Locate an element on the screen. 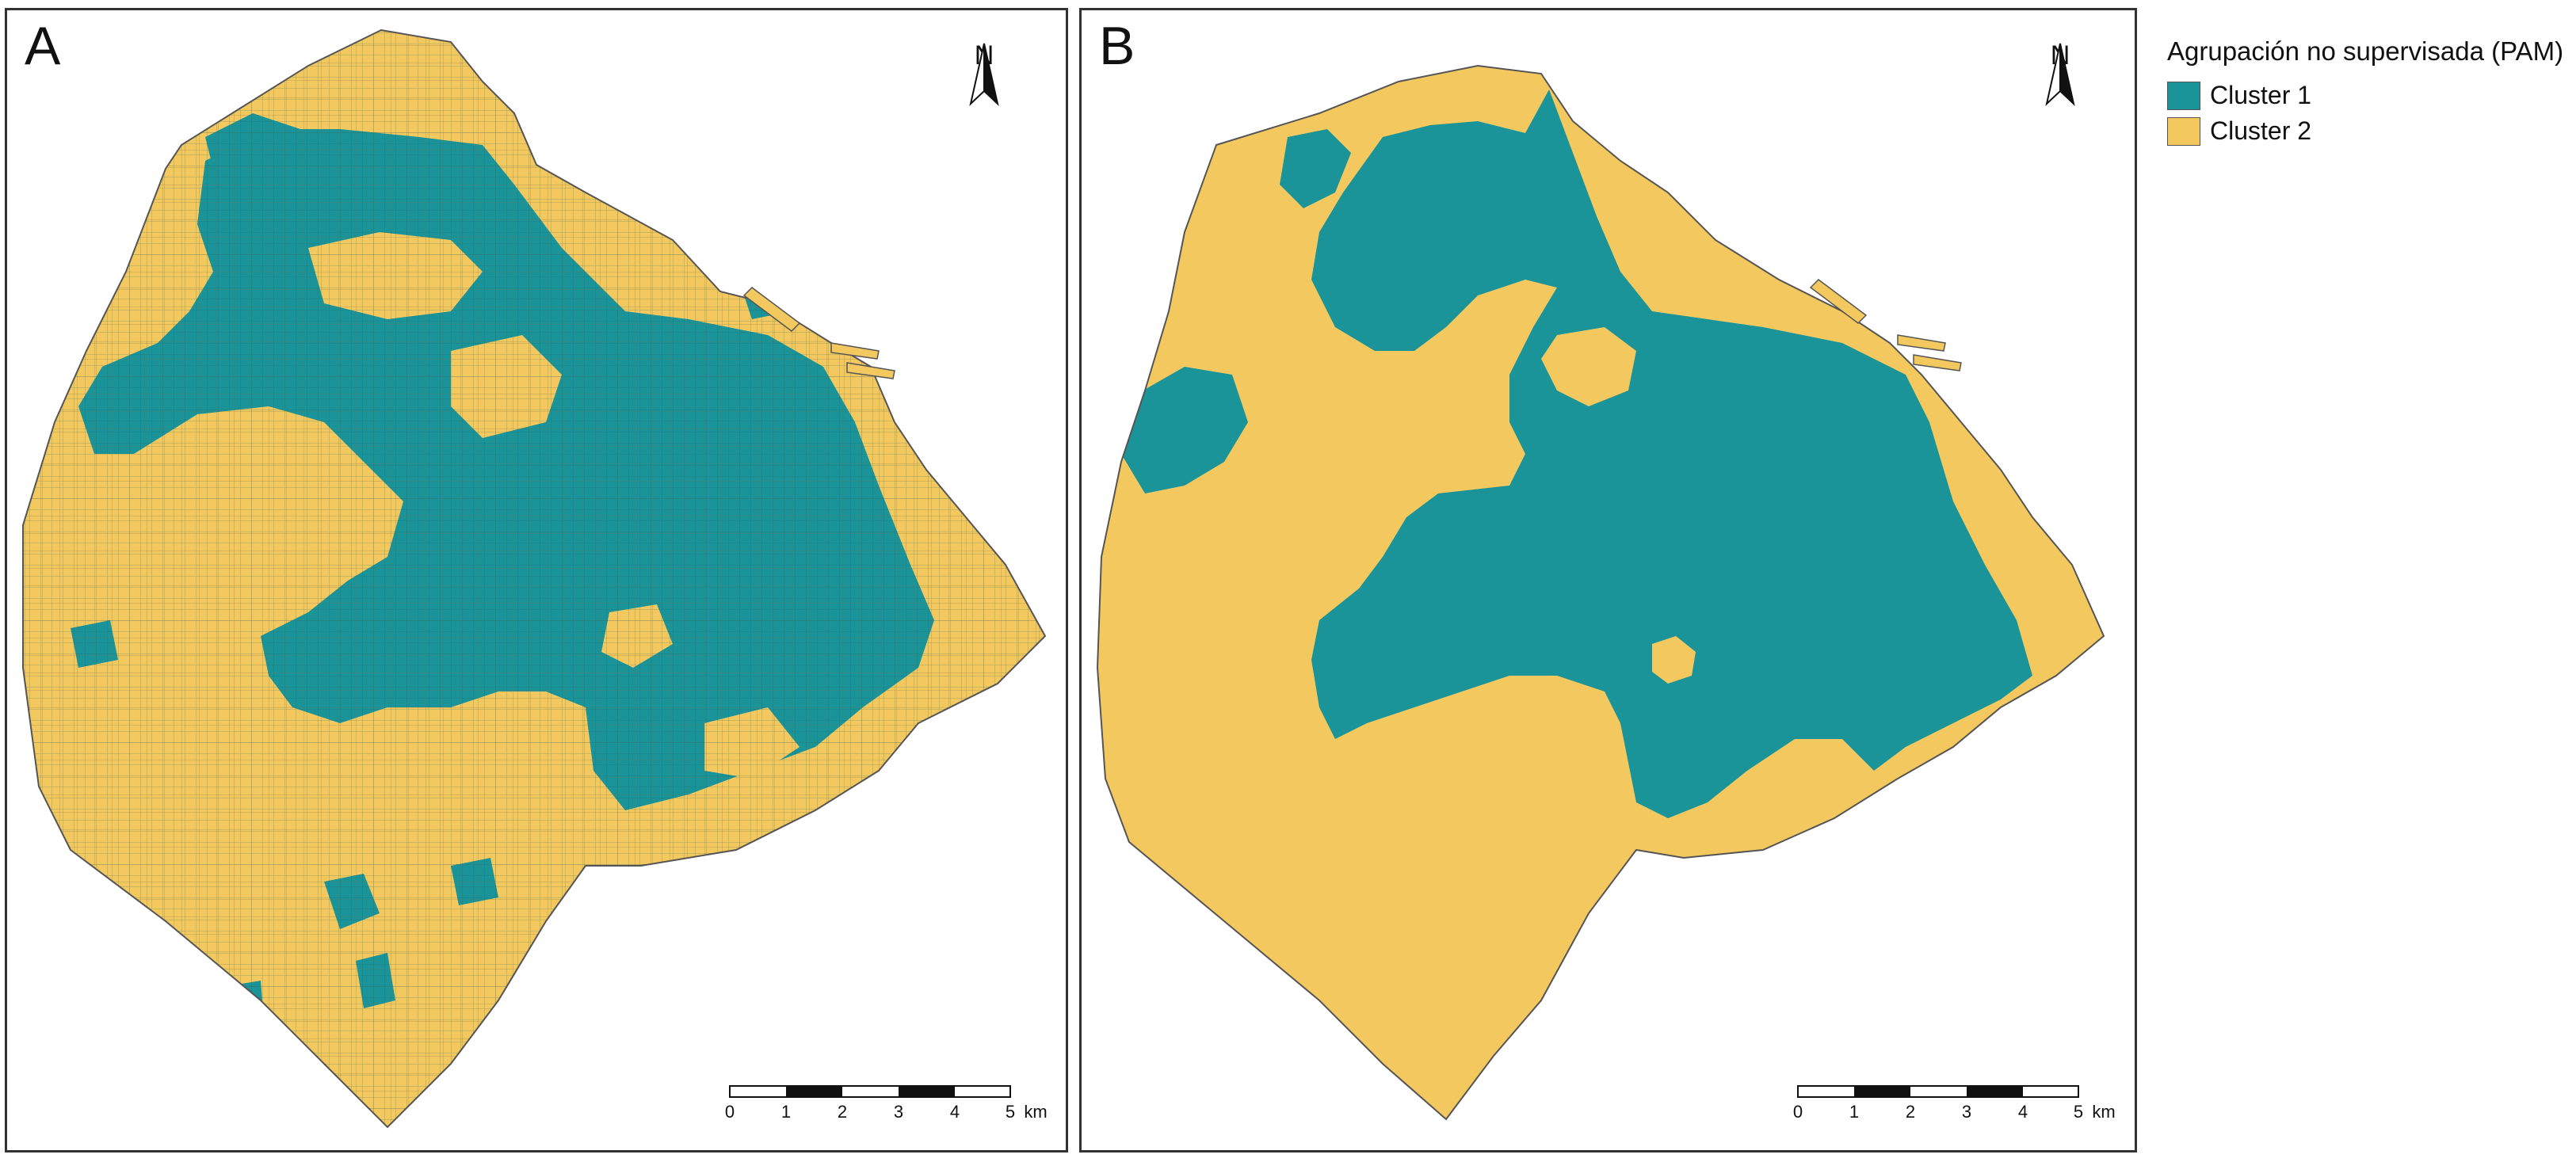 This screenshot has height=1162, width=2576. legend-item-cluster-1: Cluster 1 is located at coordinates (2365, 96).